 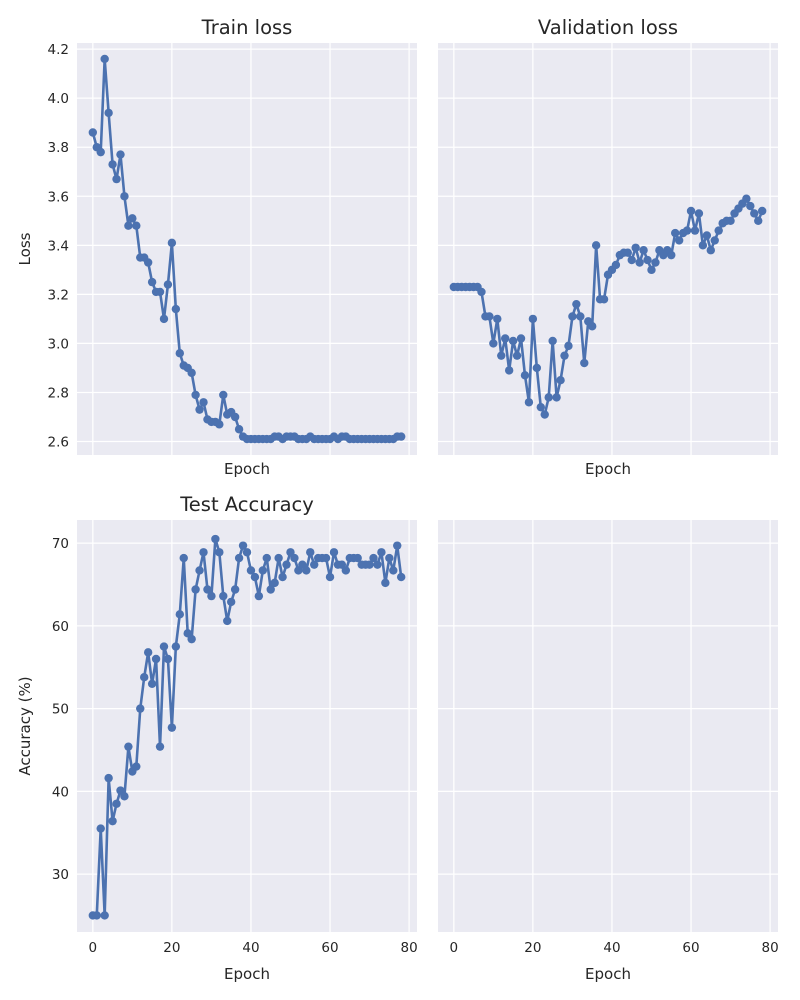 What do you see at coordinates (25, 725) in the screenshot?
I see `y-axis-label: Accuracy (%)` at bounding box center [25, 725].